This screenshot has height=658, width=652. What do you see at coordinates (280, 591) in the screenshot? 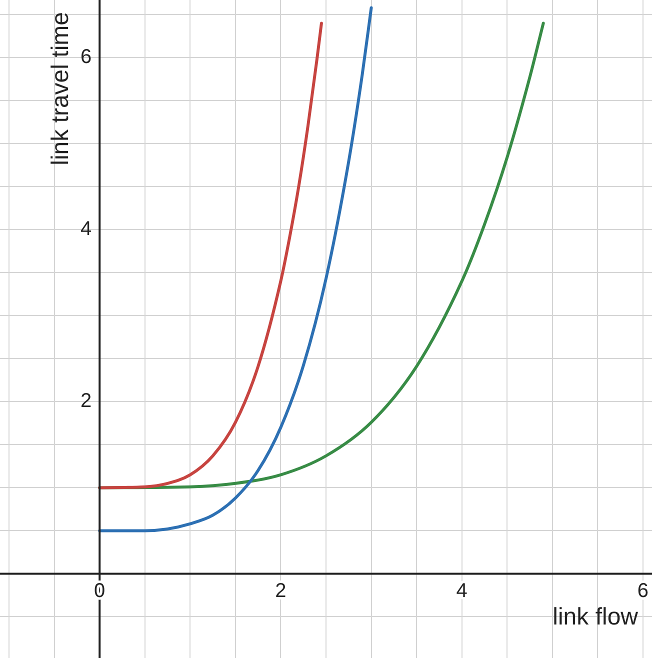
I see `x-tick-label: 2` at bounding box center [280, 591].